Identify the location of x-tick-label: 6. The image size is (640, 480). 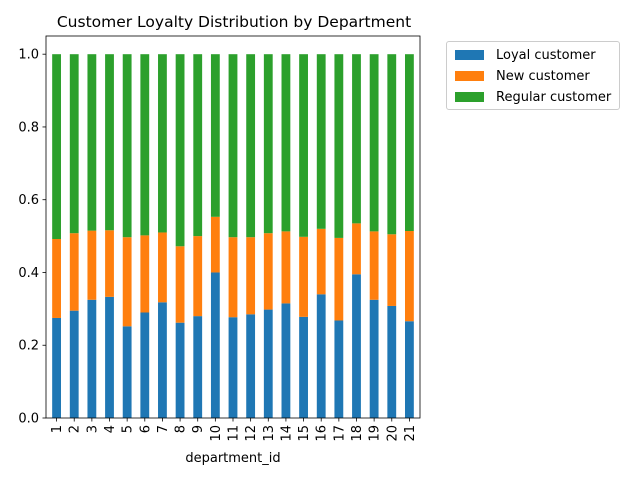
(145, 429).